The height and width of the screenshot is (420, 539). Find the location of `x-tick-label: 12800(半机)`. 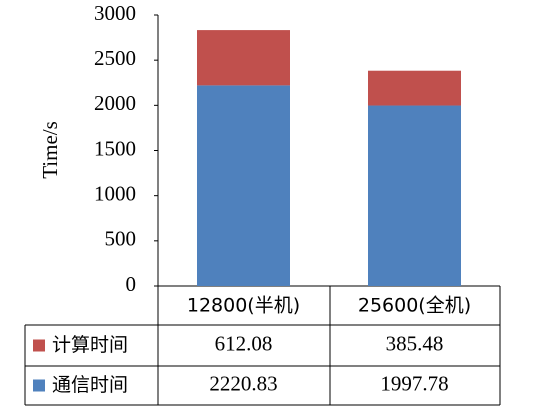

x-tick-label: 12800(半机) is located at coordinates (243, 306).